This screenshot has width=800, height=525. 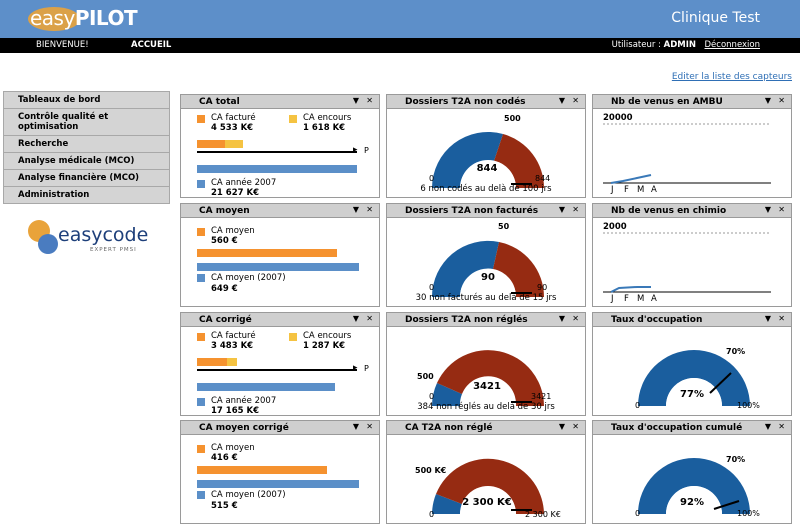 What do you see at coordinates (86, 161) in the screenshot?
I see `menu-item-analyse-medicale: Analyse médicale (MCO)` at bounding box center [86, 161].